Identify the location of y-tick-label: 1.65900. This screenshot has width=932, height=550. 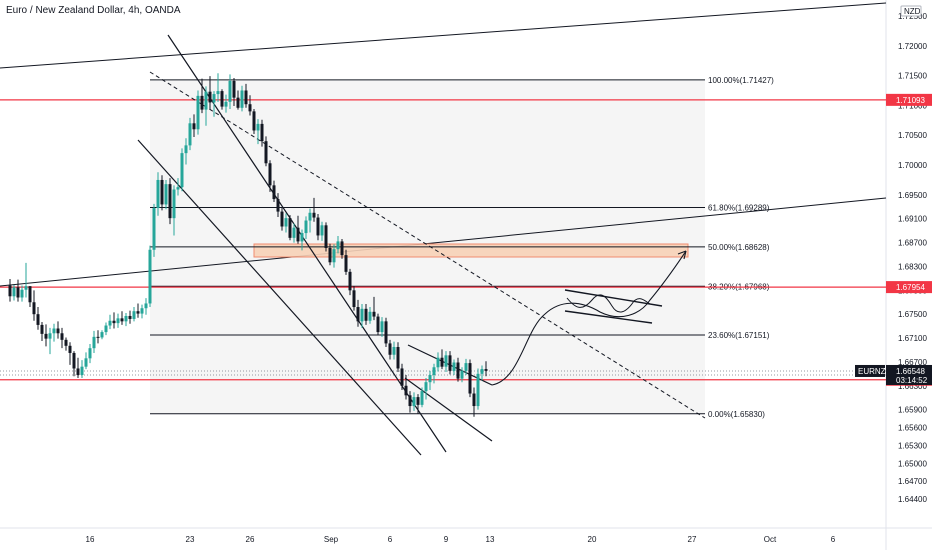
(912, 410).